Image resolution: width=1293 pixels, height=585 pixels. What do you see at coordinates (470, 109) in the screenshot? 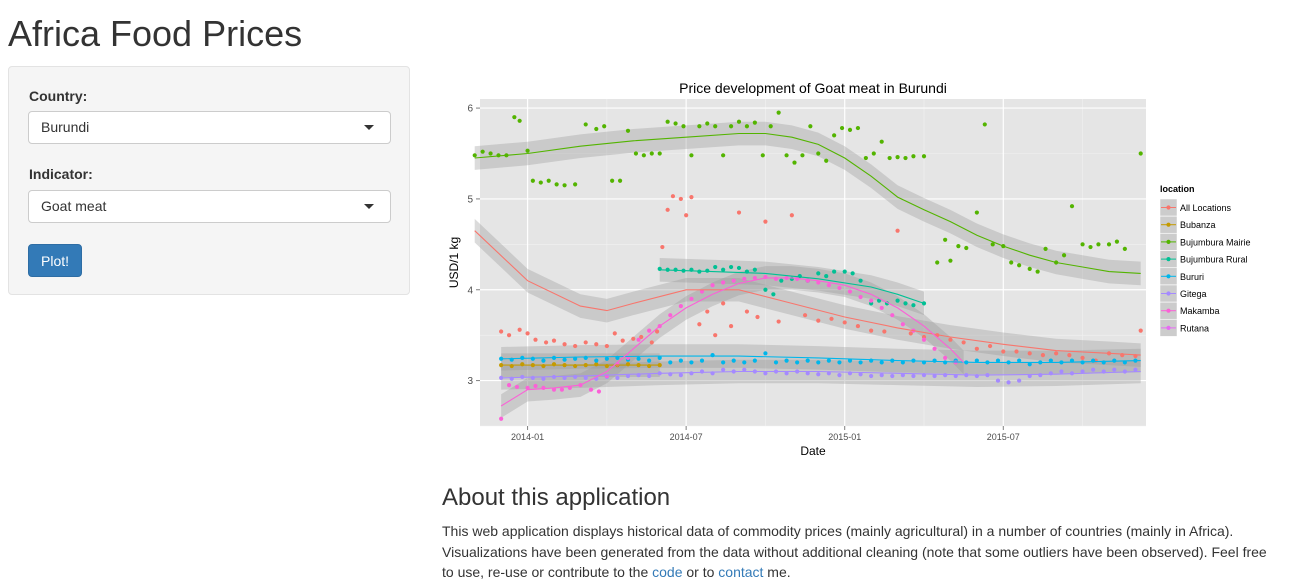
I see `y-tick-label: 6` at bounding box center [470, 109].